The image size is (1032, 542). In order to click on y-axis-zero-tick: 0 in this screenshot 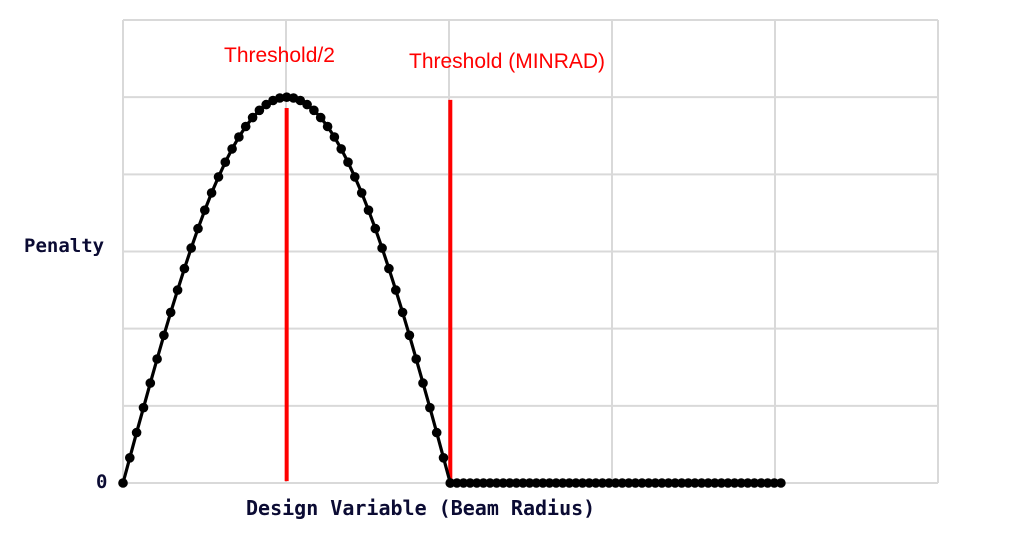, I will do `click(102, 482)`.